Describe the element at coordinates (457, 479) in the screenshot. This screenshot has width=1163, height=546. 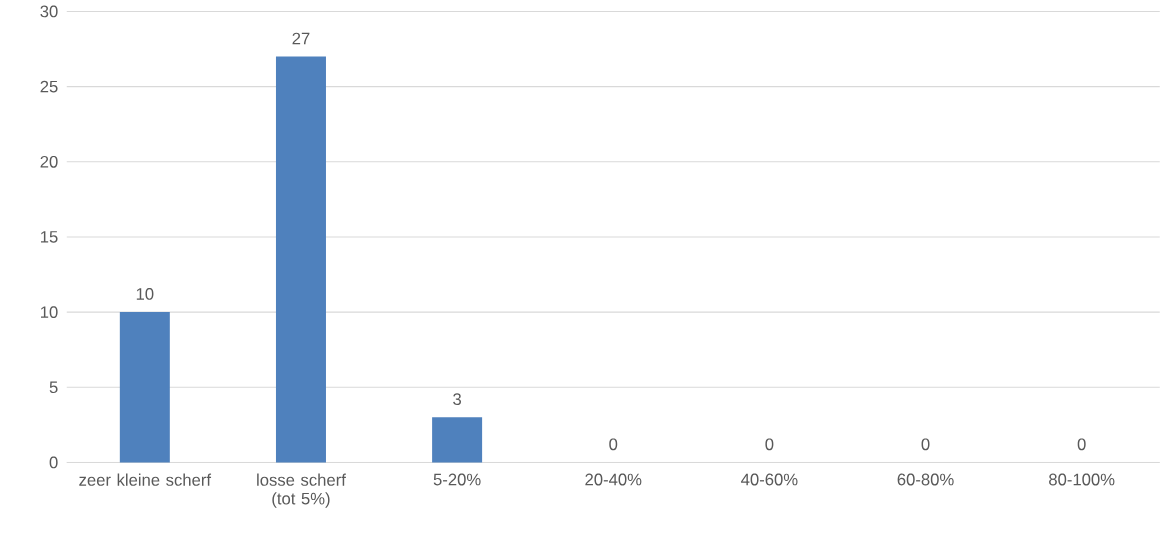
I see `x-tick-label: 5-20%` at that location.